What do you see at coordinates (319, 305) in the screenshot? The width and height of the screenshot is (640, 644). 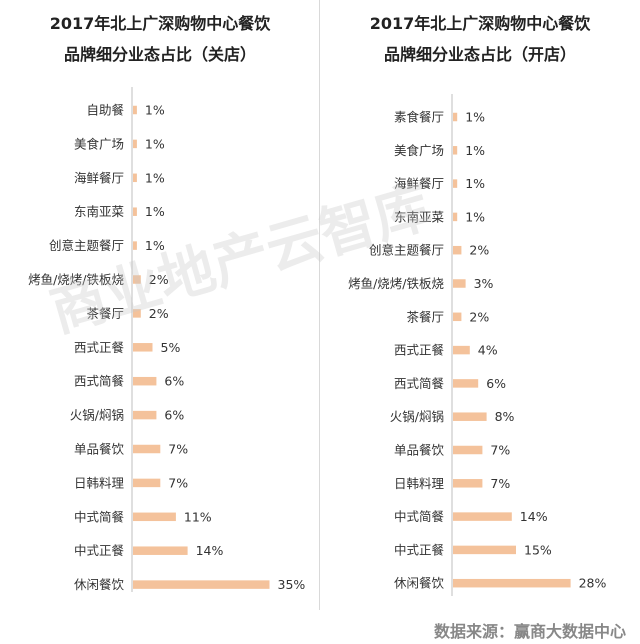 I see `panel-divider` at bounding box center [319, 305].